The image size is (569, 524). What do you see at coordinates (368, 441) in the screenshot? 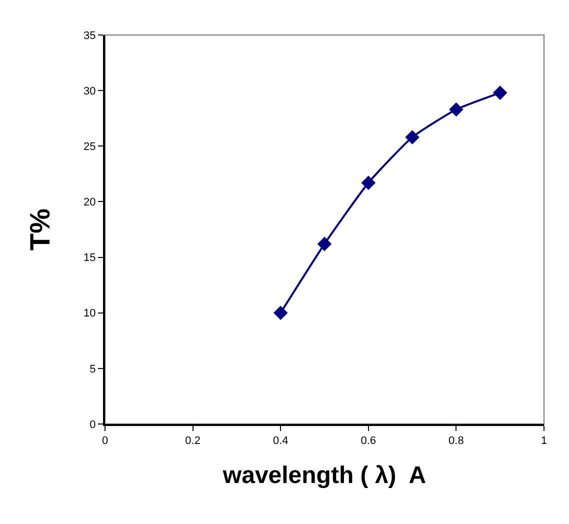
I see `x-tick-label: 0.6` at bounding box center [368, 441].